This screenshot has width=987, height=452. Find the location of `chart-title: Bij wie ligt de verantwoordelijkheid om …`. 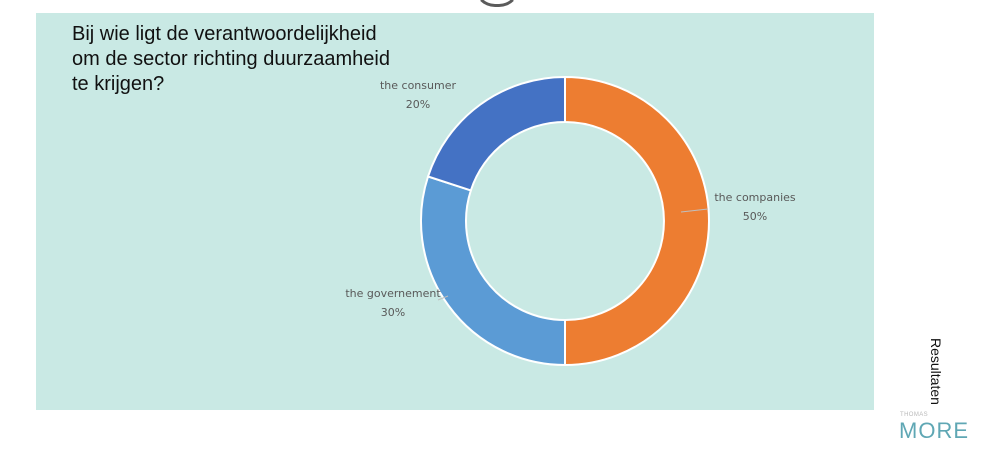

chart-title: Bij wie ligt de verantwoordelijkheid om … is located at coordinates (231, 59).